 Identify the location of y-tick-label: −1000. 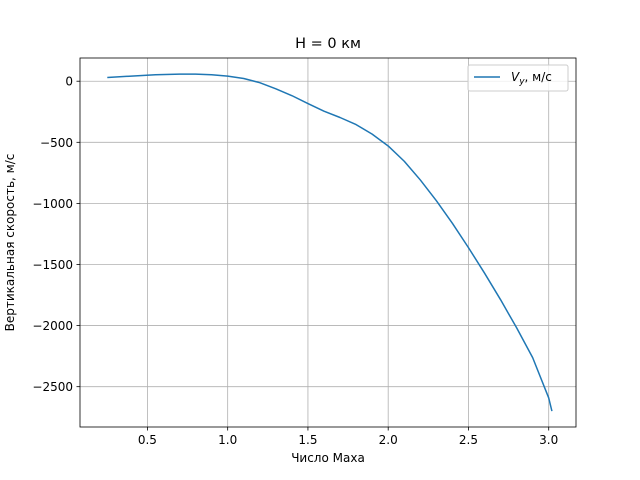
(52, 204).